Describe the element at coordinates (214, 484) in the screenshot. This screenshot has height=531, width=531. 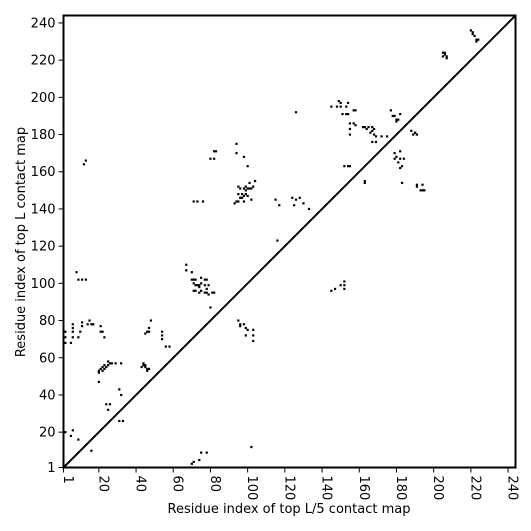
I see `x-tick-label: 80` at that location.